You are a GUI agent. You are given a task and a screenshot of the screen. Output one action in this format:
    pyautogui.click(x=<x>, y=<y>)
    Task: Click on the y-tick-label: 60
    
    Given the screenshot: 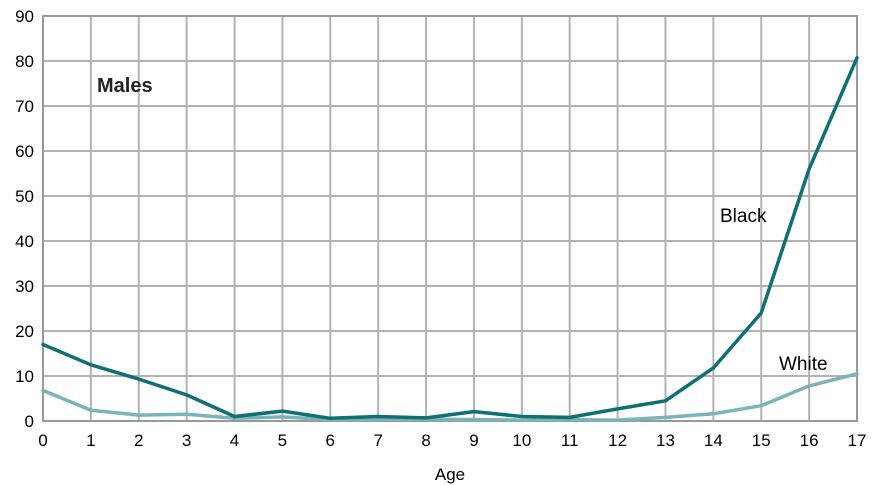 What is the action you would take?
    pyautogui.click(x=24, y=151)
    